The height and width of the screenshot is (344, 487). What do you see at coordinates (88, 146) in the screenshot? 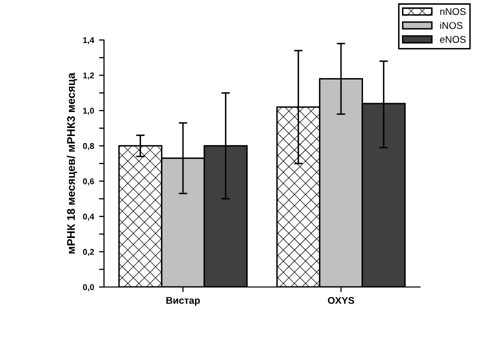
I see `y-tick-label: 0,8` at bounding box center [88, 146].